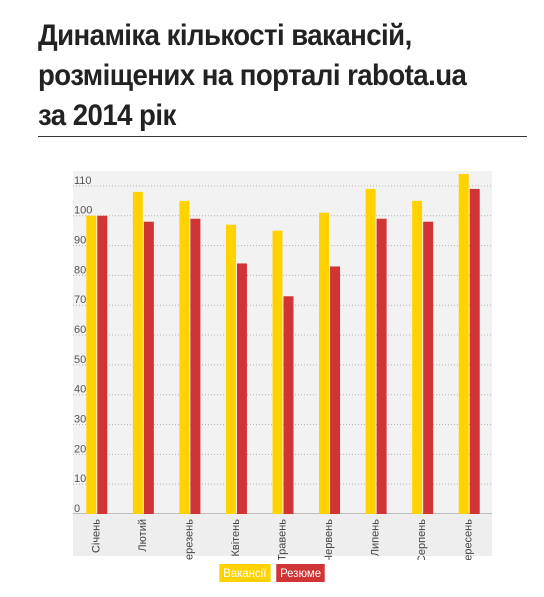  What do you see at coordinates (329, 539) in the screenshot?
I see `x-tick-label: Червень` at bounding box center [329, 539].